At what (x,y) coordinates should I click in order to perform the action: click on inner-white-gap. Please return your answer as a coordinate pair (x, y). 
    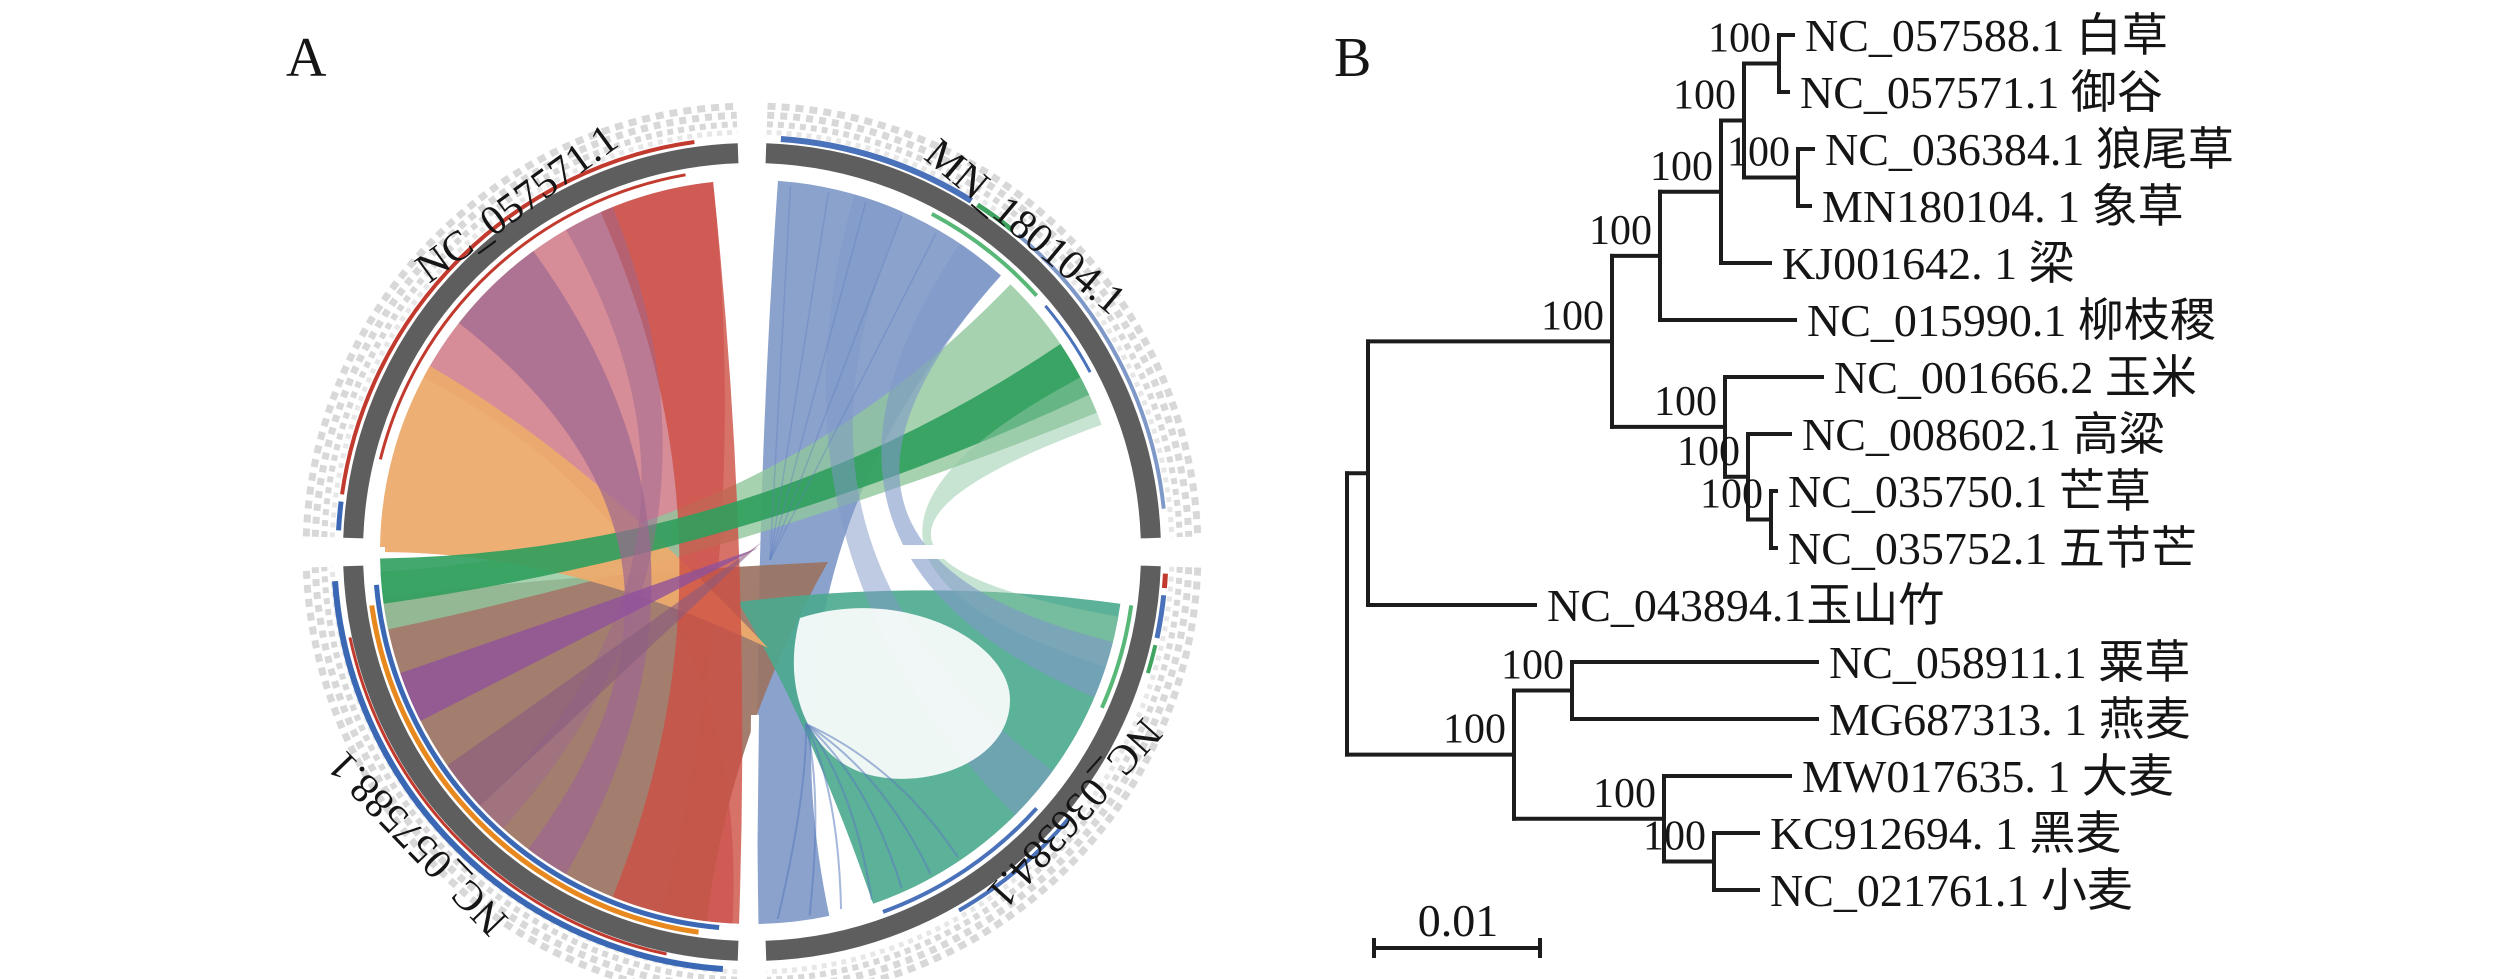
    Looking at the image, I should click on (901, 693).